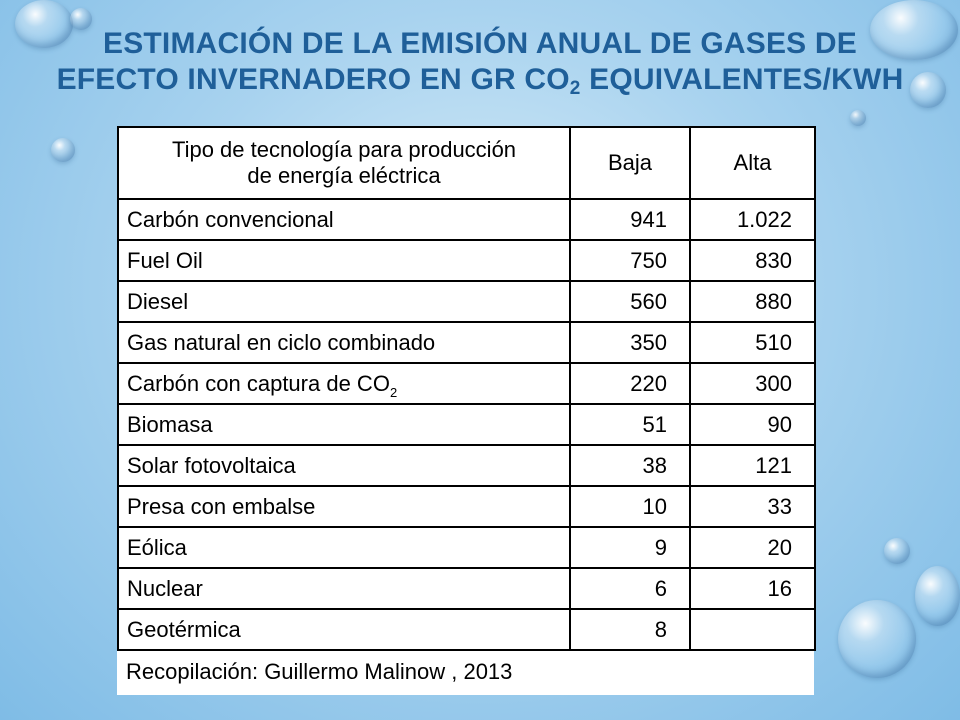 The height and width of the screenshot is (720, 960). What do you see at coordinates (752, 588) in the screenshot?
I see `high-value: 16` at bounding box center [752, 588].